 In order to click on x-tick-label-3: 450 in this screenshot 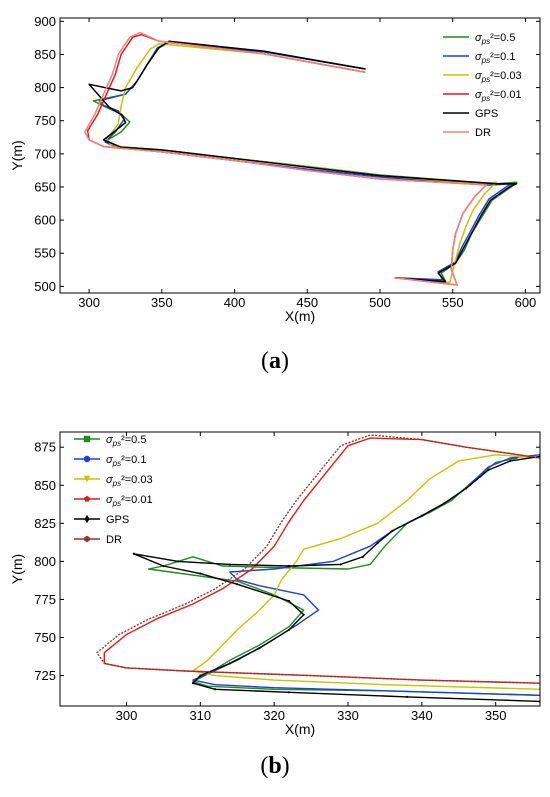, I will do `click(307, 302)`.